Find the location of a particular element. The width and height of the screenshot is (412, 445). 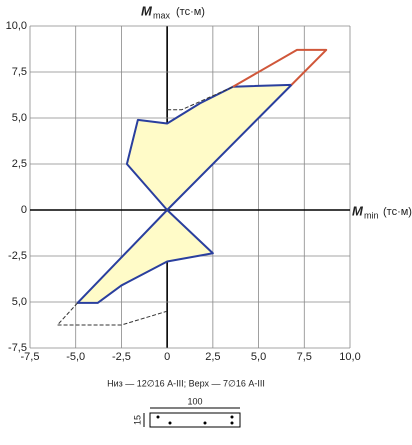

y-tick-label: 2,5 is located at coordinates (19, 164).